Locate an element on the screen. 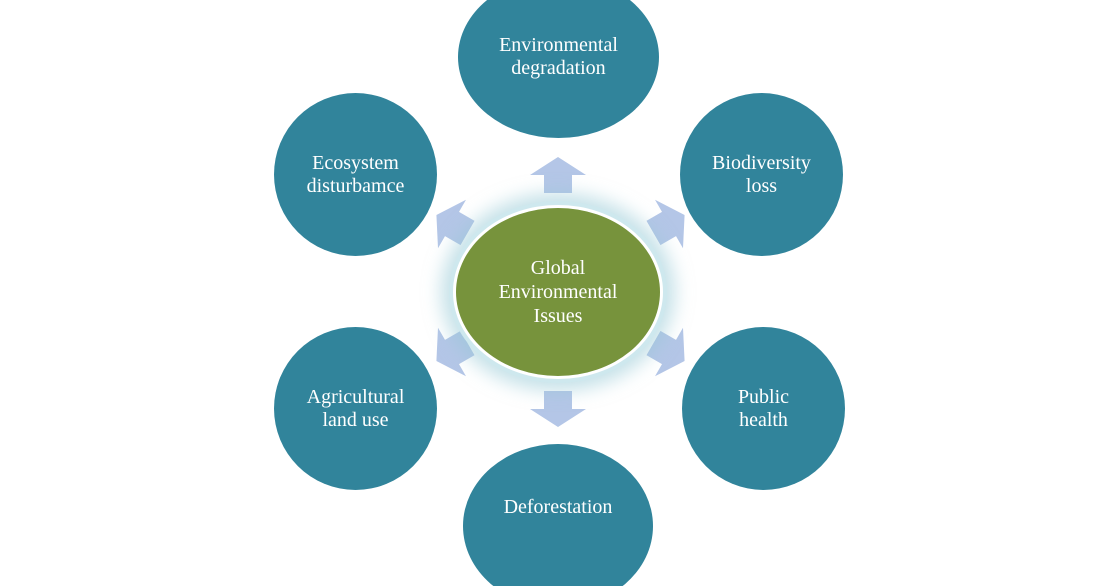 This screenshot has height=586, width=1117. node-agricultural-land-use: Agricultural land use is located at coordinates (355, 408).